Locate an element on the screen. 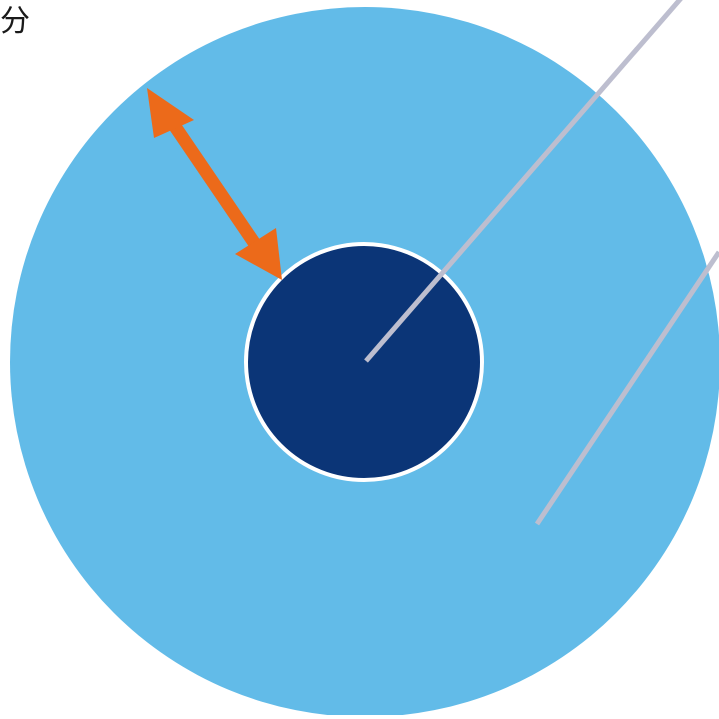  arrow-shaft is located at coordinates (214, 184).